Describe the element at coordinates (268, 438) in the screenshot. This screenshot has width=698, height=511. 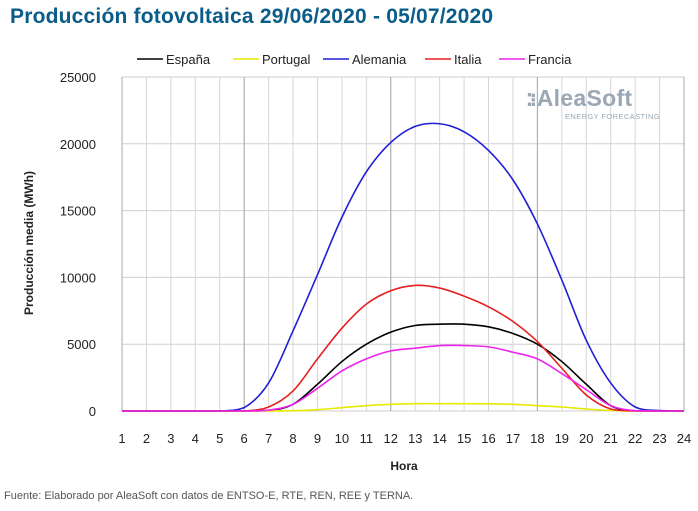
I see `x-tick-label: 7` at that location.